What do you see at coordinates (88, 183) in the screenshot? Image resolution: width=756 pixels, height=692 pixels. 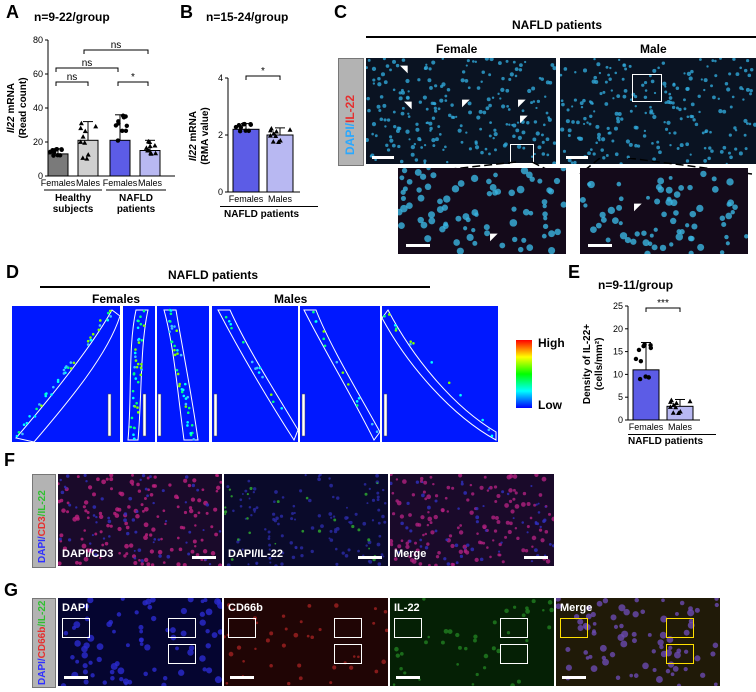 I see `a-x-1: Males` at bounding box center [88, 183].